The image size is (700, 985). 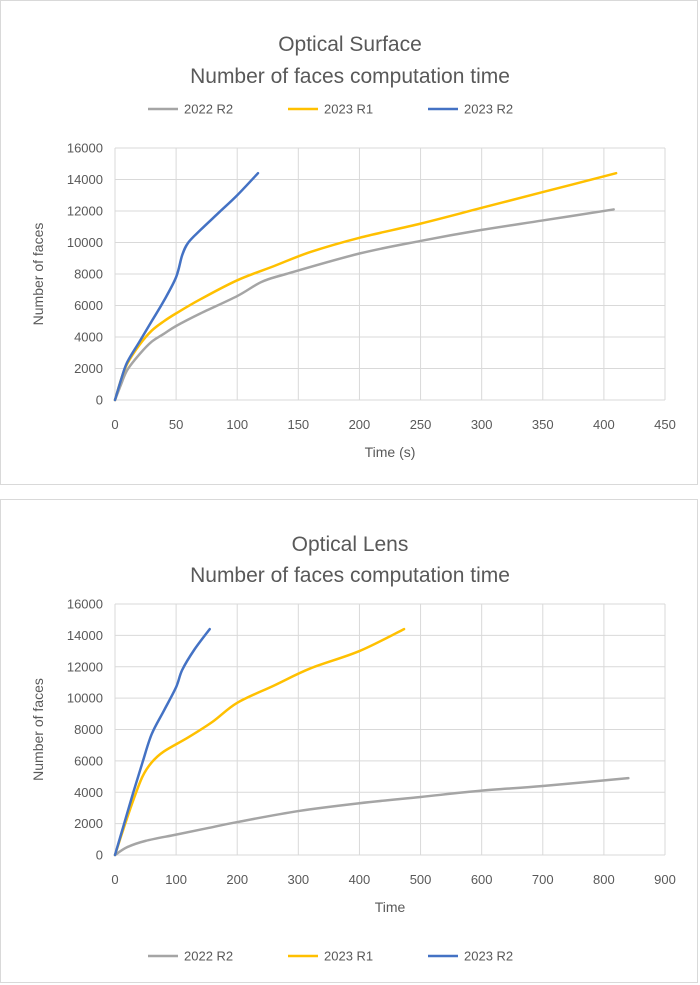 What do you see at coordinates (665, 879) in the screenshot?
I see `x-tick-label: 900` at bounding box center [665, 879].